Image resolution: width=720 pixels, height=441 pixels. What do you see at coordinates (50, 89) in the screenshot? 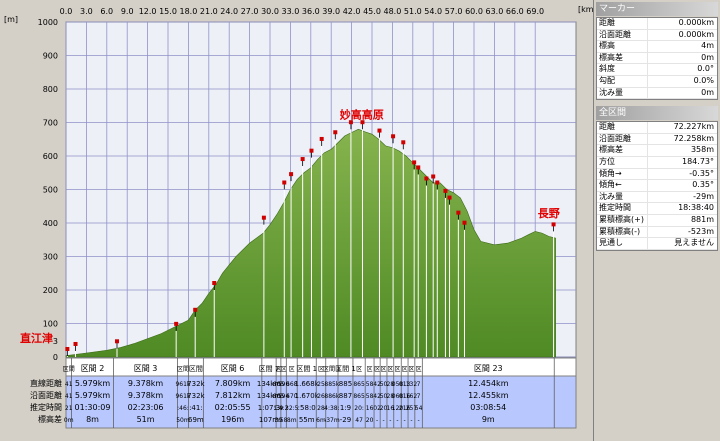
I see `y-tick-label: 800` at bounding box center [50, 89].